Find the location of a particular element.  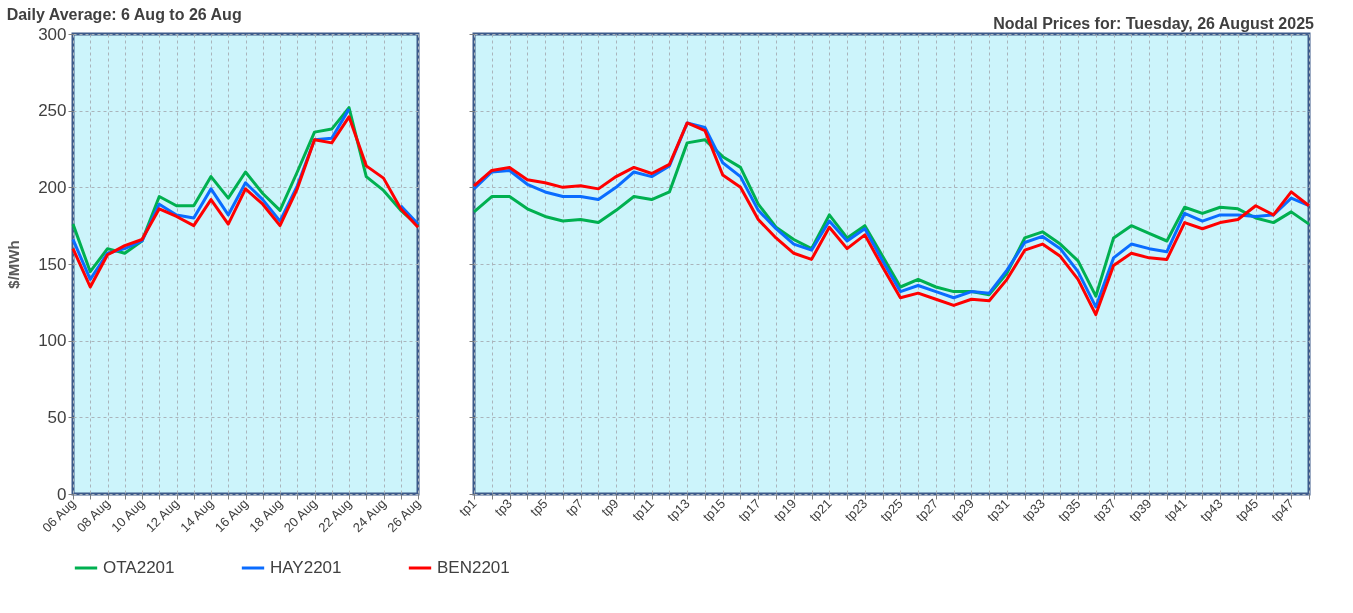

chart-title: Nodal Prices for: Tuesday, 26 August 2025 is located at coordinates (1154, 23).